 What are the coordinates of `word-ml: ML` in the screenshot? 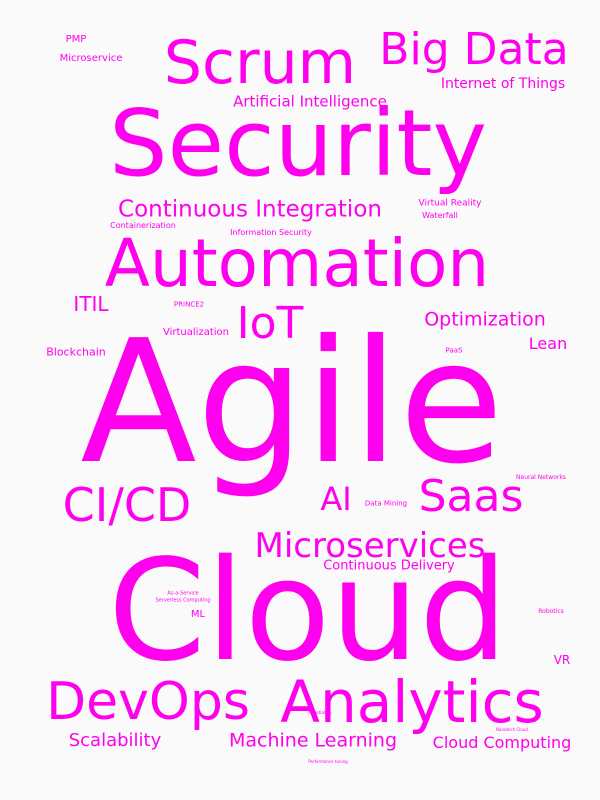 It's located at (198, 614).